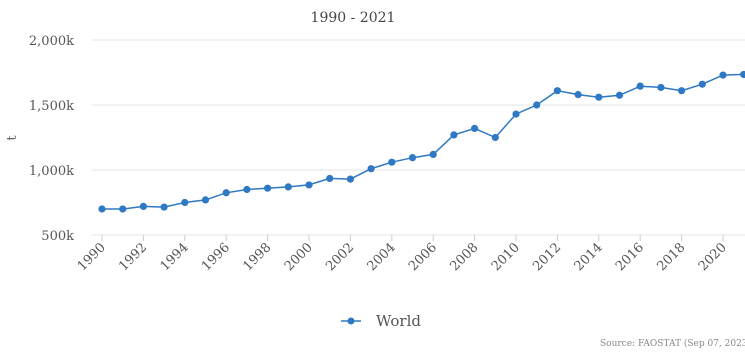 This screenshot has height=355, width=745. I want to click on x-tick-label: 2010, so click(506, 257).